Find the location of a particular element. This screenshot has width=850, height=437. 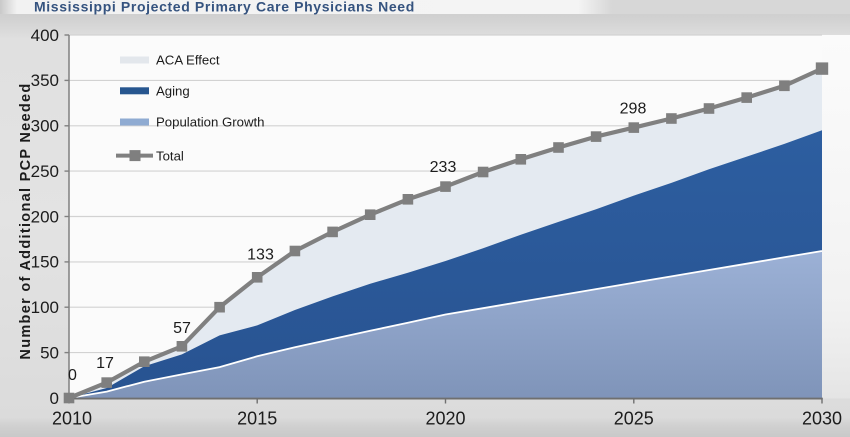

svg-text: 2020 is located at coordinates (445, 419).